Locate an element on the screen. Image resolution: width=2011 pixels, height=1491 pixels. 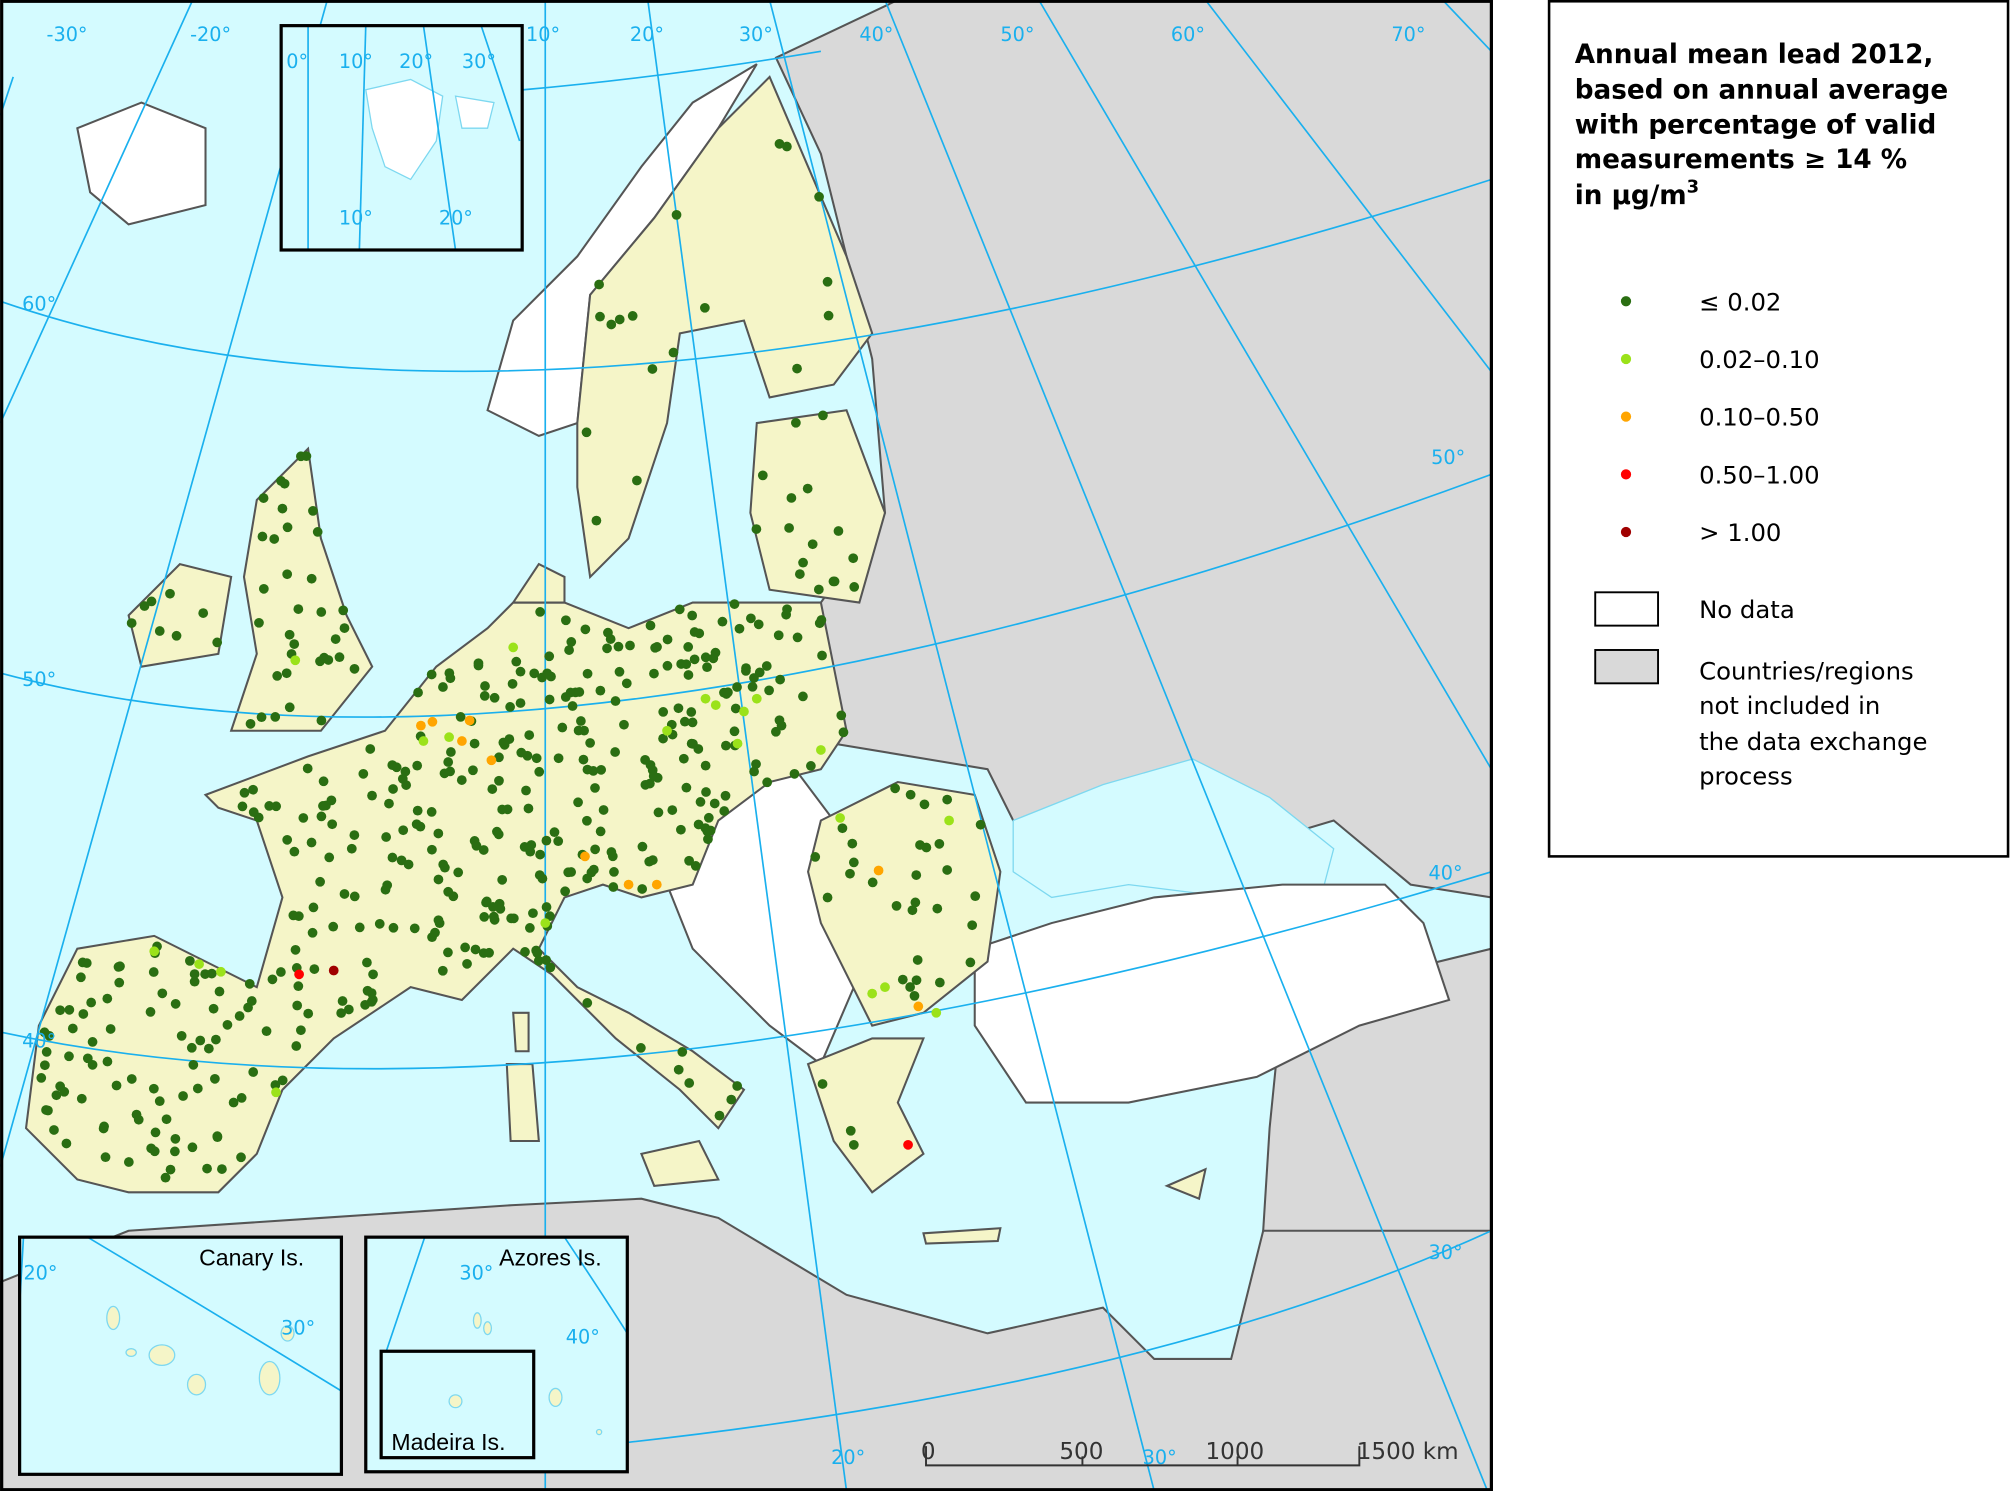
lon-label: 20° is located at coordinates (848, 1457).